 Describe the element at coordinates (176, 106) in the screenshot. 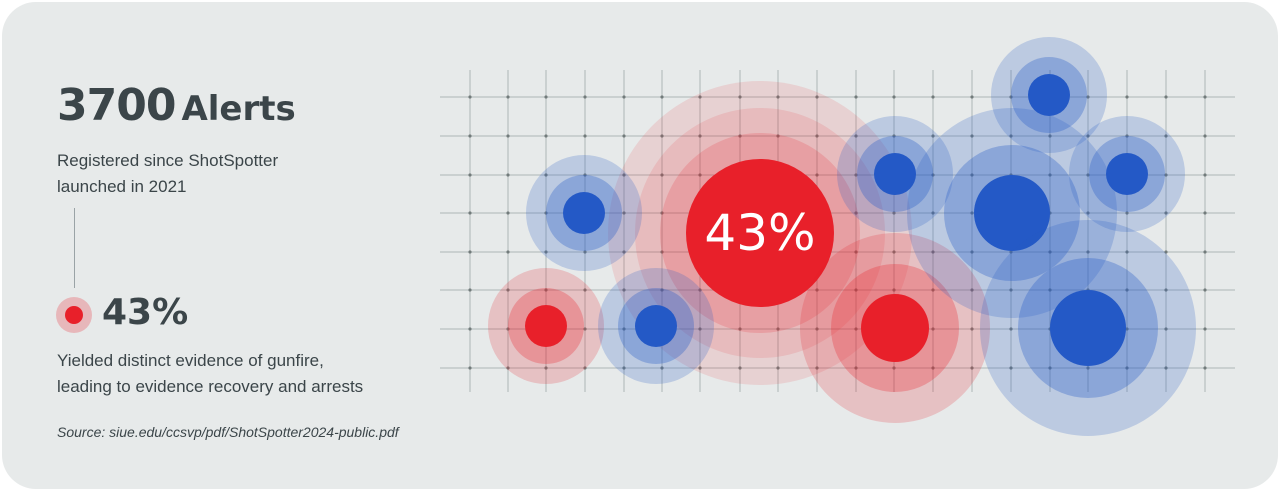

I see `alerts-headline: 3700 Alerts` at that location.